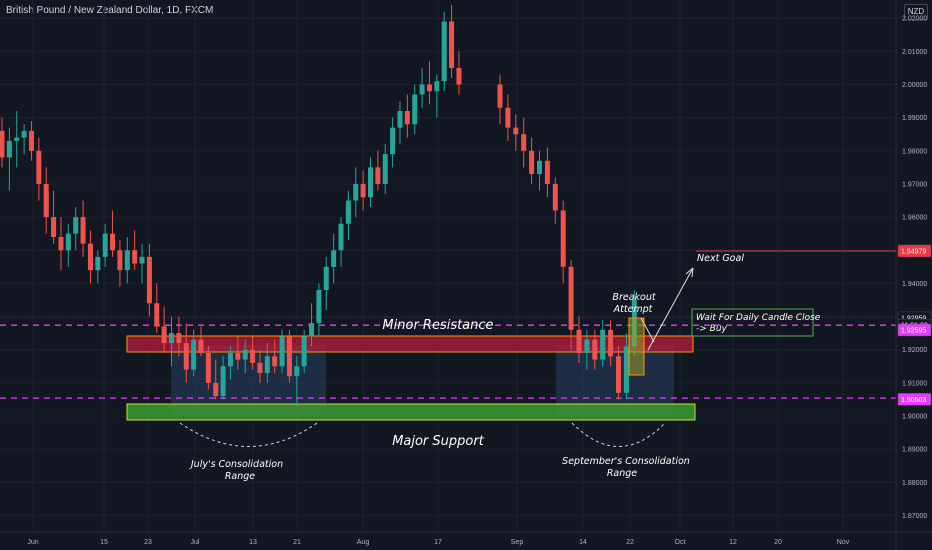 This screenshot has height=550, width=932. I want to click on time-tick-label: Nov, so click(843, 542).